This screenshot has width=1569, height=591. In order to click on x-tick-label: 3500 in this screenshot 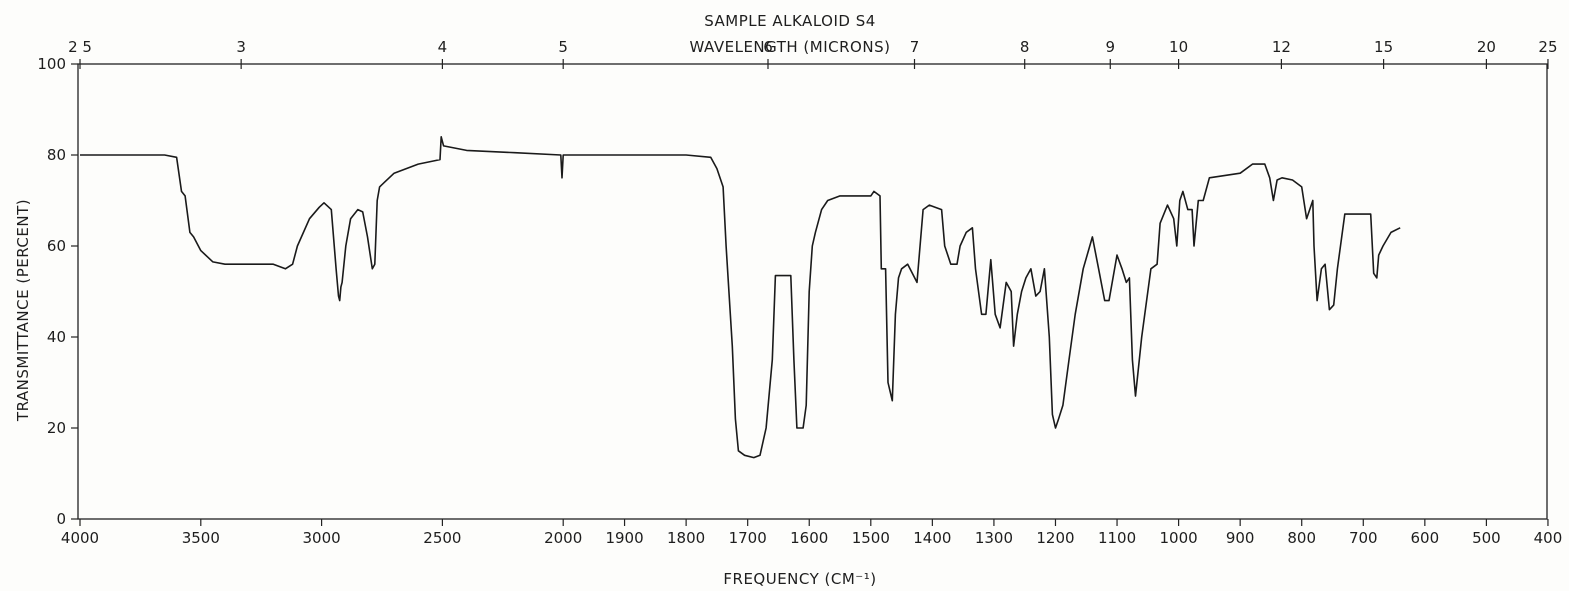, I will do `click(201, 538)`.